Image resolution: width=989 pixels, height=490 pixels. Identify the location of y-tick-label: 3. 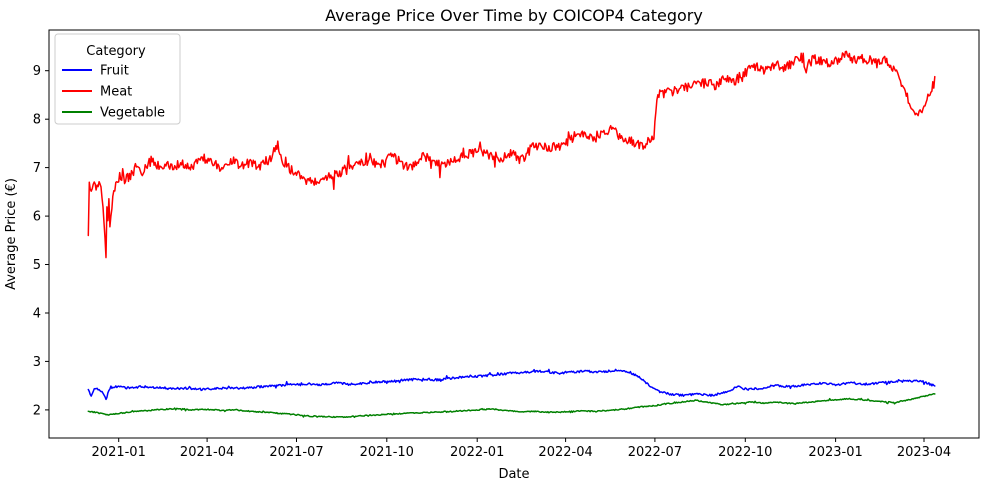
(37, 362).